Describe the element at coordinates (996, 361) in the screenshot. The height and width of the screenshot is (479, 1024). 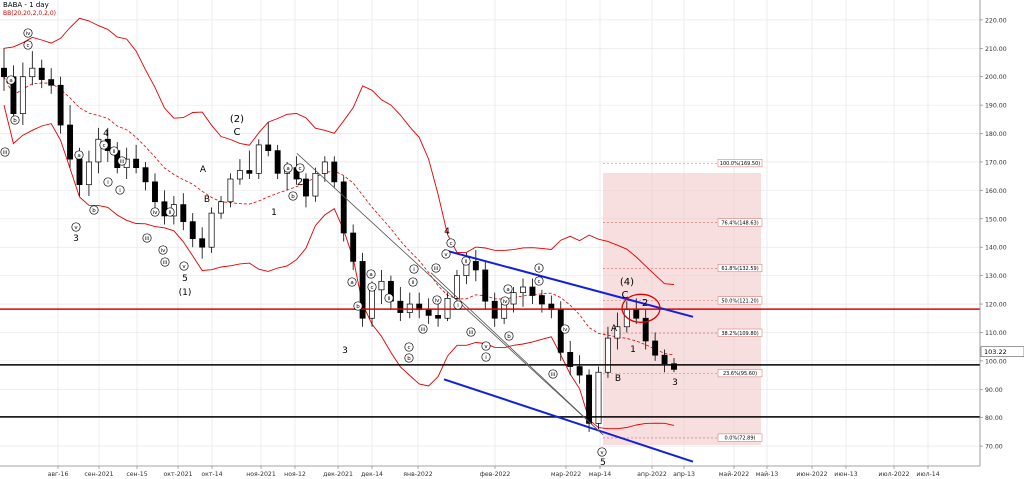
I see `y-tick-label: 100.00` at that location.